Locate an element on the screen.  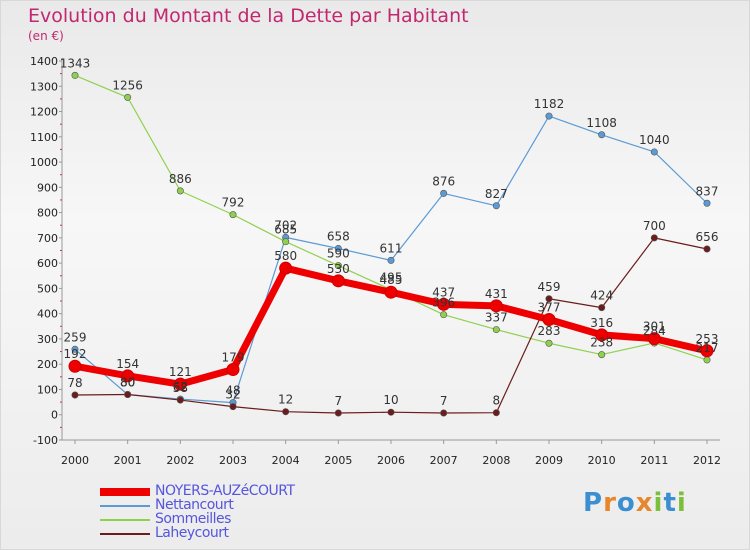
data-label: 702 is located at coordinates (285, 225).